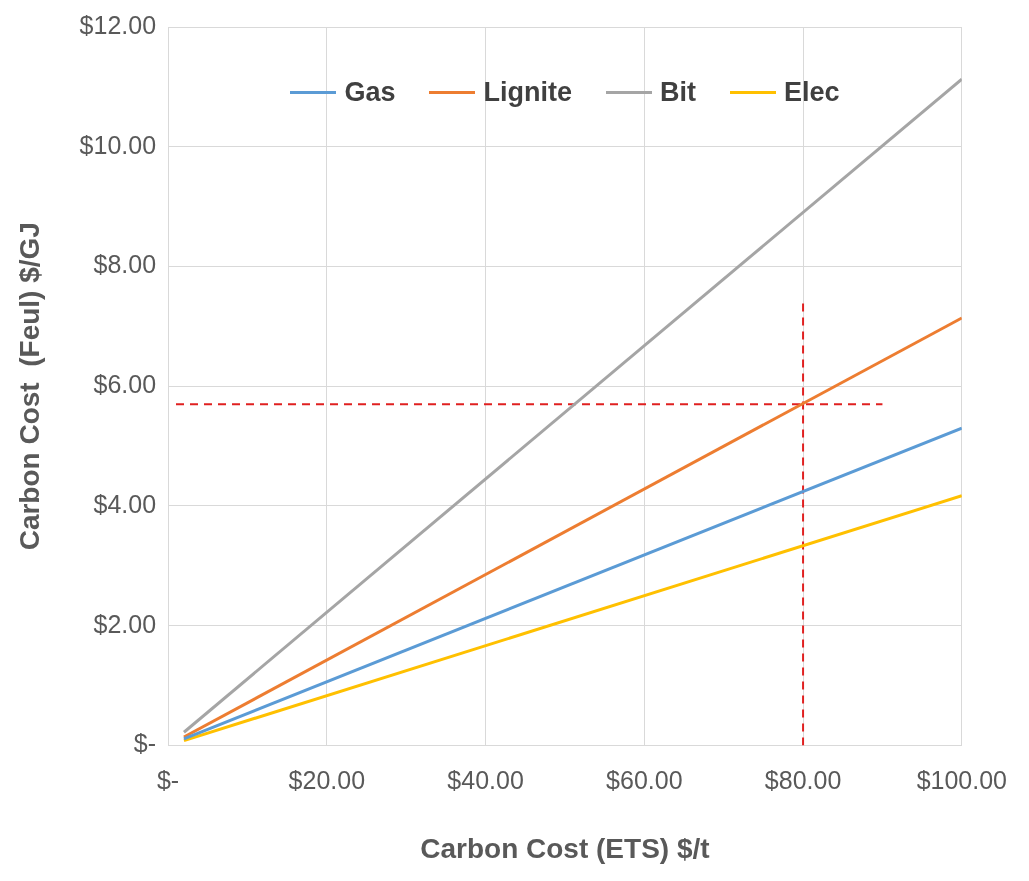  Describe the element at coordinates (125, 264) in the screenshot. I see `y-tick-label: $8.00` at that location.